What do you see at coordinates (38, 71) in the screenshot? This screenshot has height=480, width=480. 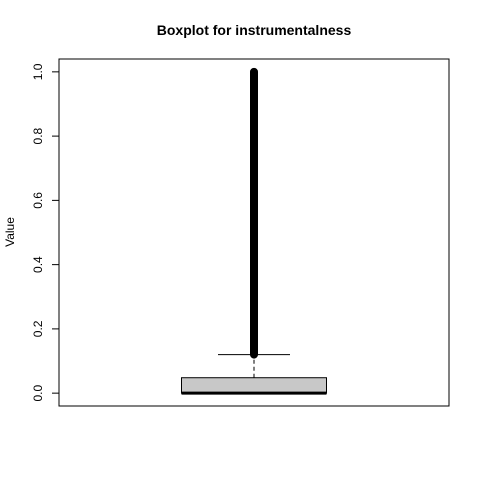 I see `y-tick-label-5: 1.0` at bounding box center [38, 71].